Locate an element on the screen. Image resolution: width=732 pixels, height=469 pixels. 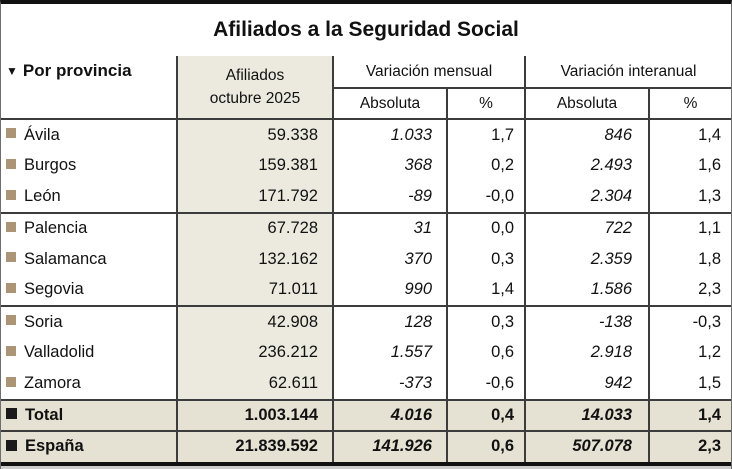
table-row: Soria 42.908 128 0,3 -138 -0,3 is located at coordinates (366, 322).